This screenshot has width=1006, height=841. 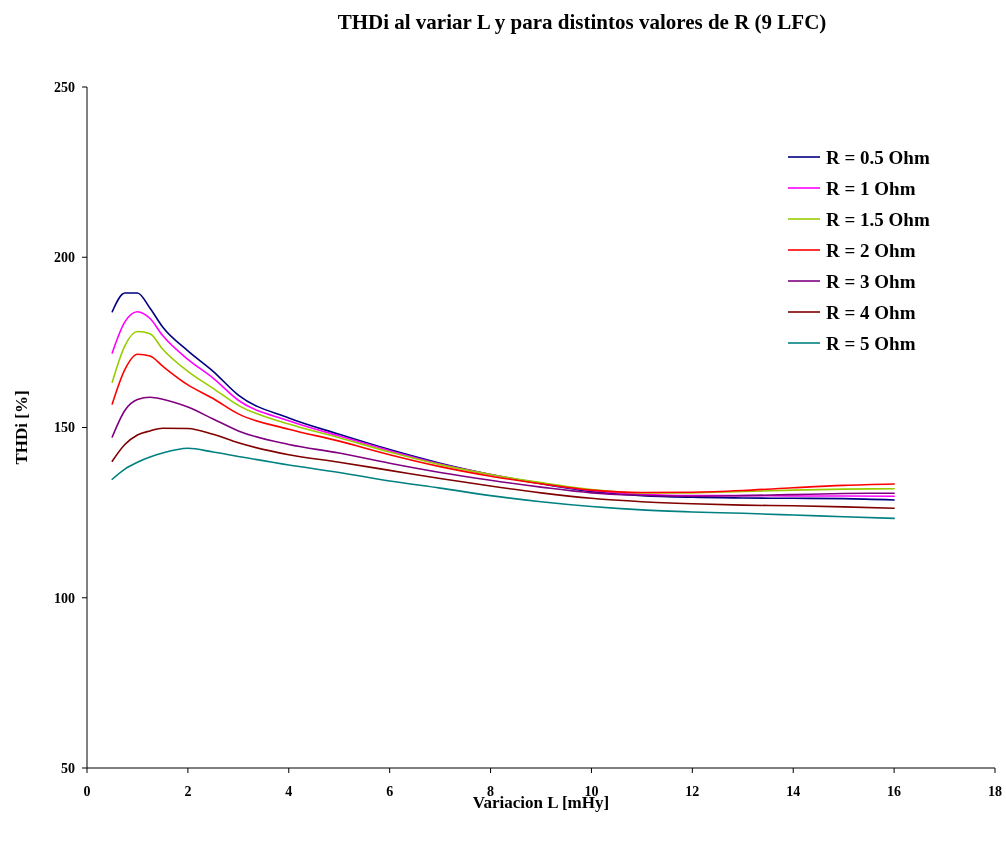 I want to click on x-tick-label: 6, so click(x=390, y=791).